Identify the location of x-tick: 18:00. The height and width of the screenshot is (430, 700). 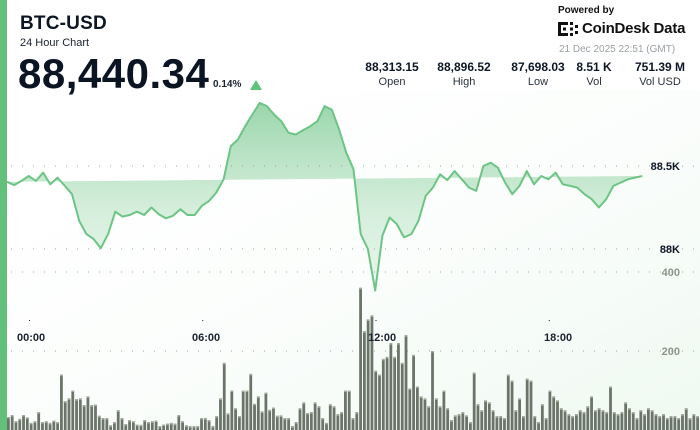
(558, 338).